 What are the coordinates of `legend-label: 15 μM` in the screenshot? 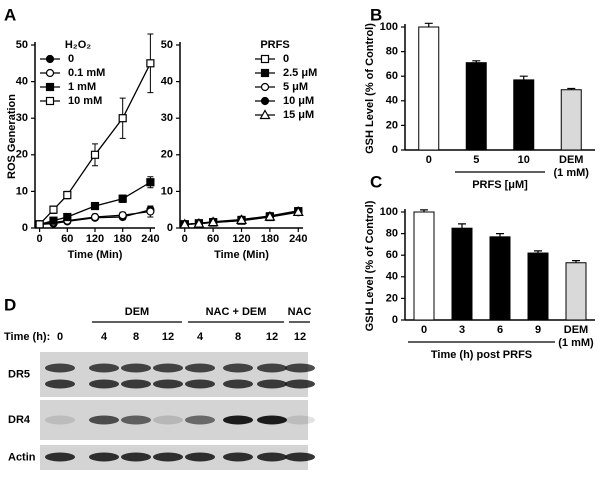 It's located at (298, 115).